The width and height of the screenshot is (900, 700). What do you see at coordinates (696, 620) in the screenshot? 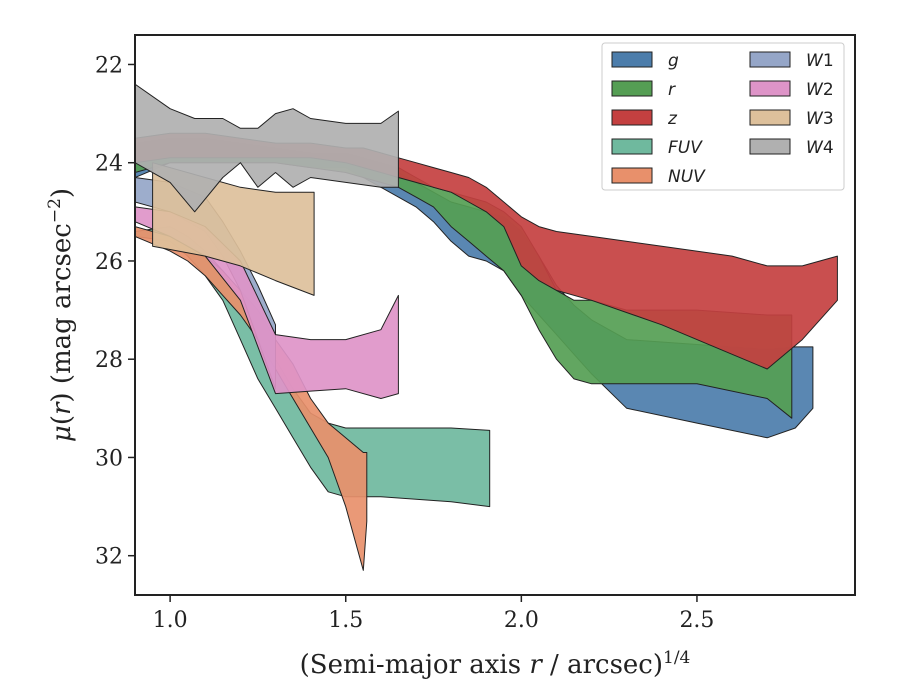
I see `x-tick-label: 2.5` at bounding box center [696, 620].